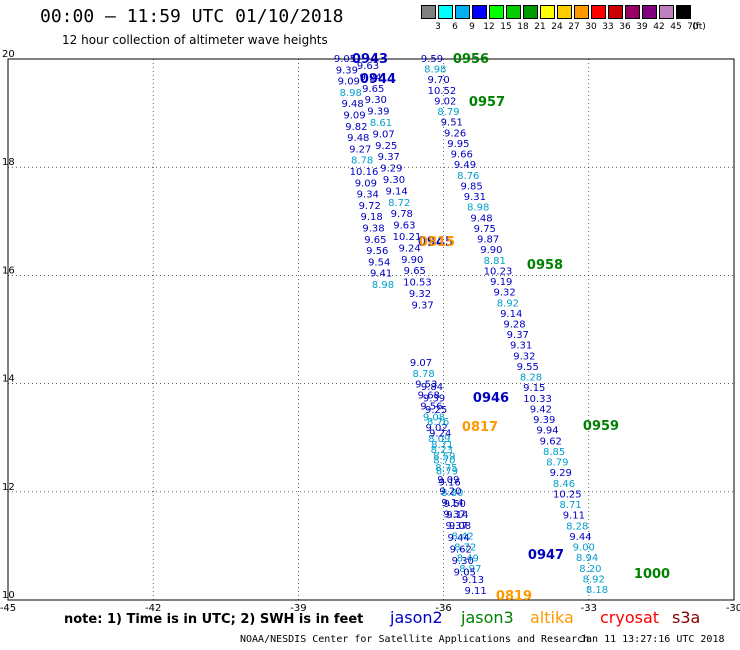 Image resolution: width=740 pixels, height=650 pixels. I want to click on satellite-legend-item: altika, so click(552, 617).